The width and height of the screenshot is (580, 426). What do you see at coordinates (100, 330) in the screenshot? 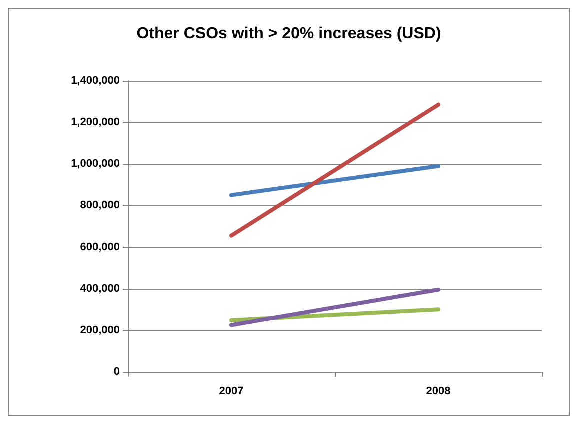
I see `y-tick-label: 200,000` at bounding box center [100, 330].